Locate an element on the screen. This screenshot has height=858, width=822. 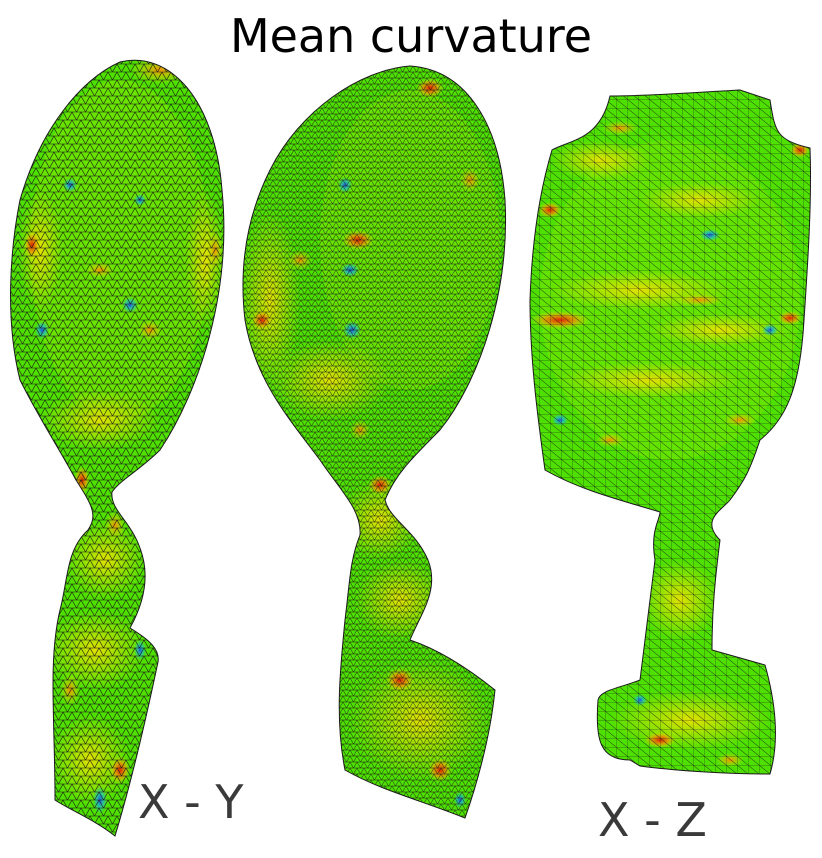
figure-title: Mean curvature is located at coordinates (411, 36).